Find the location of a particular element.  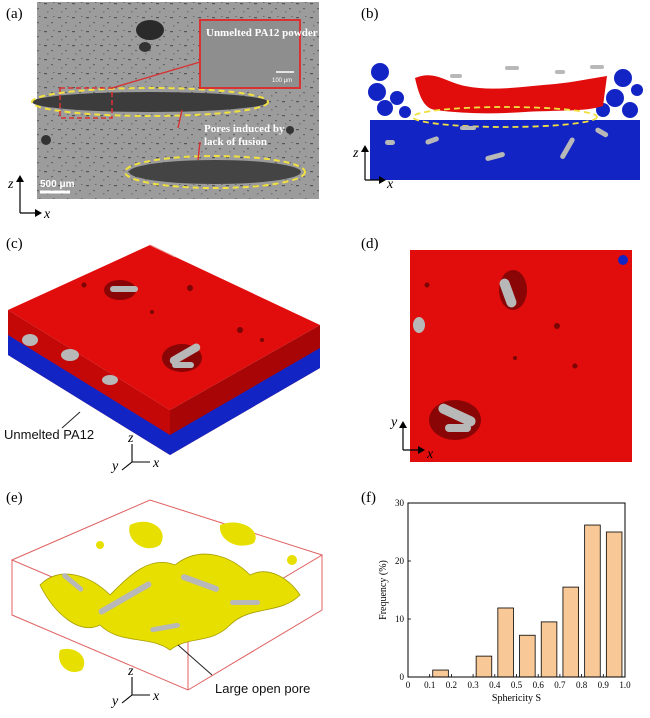

x-tick-label: 0.8 is located at coordinates (582, 685).